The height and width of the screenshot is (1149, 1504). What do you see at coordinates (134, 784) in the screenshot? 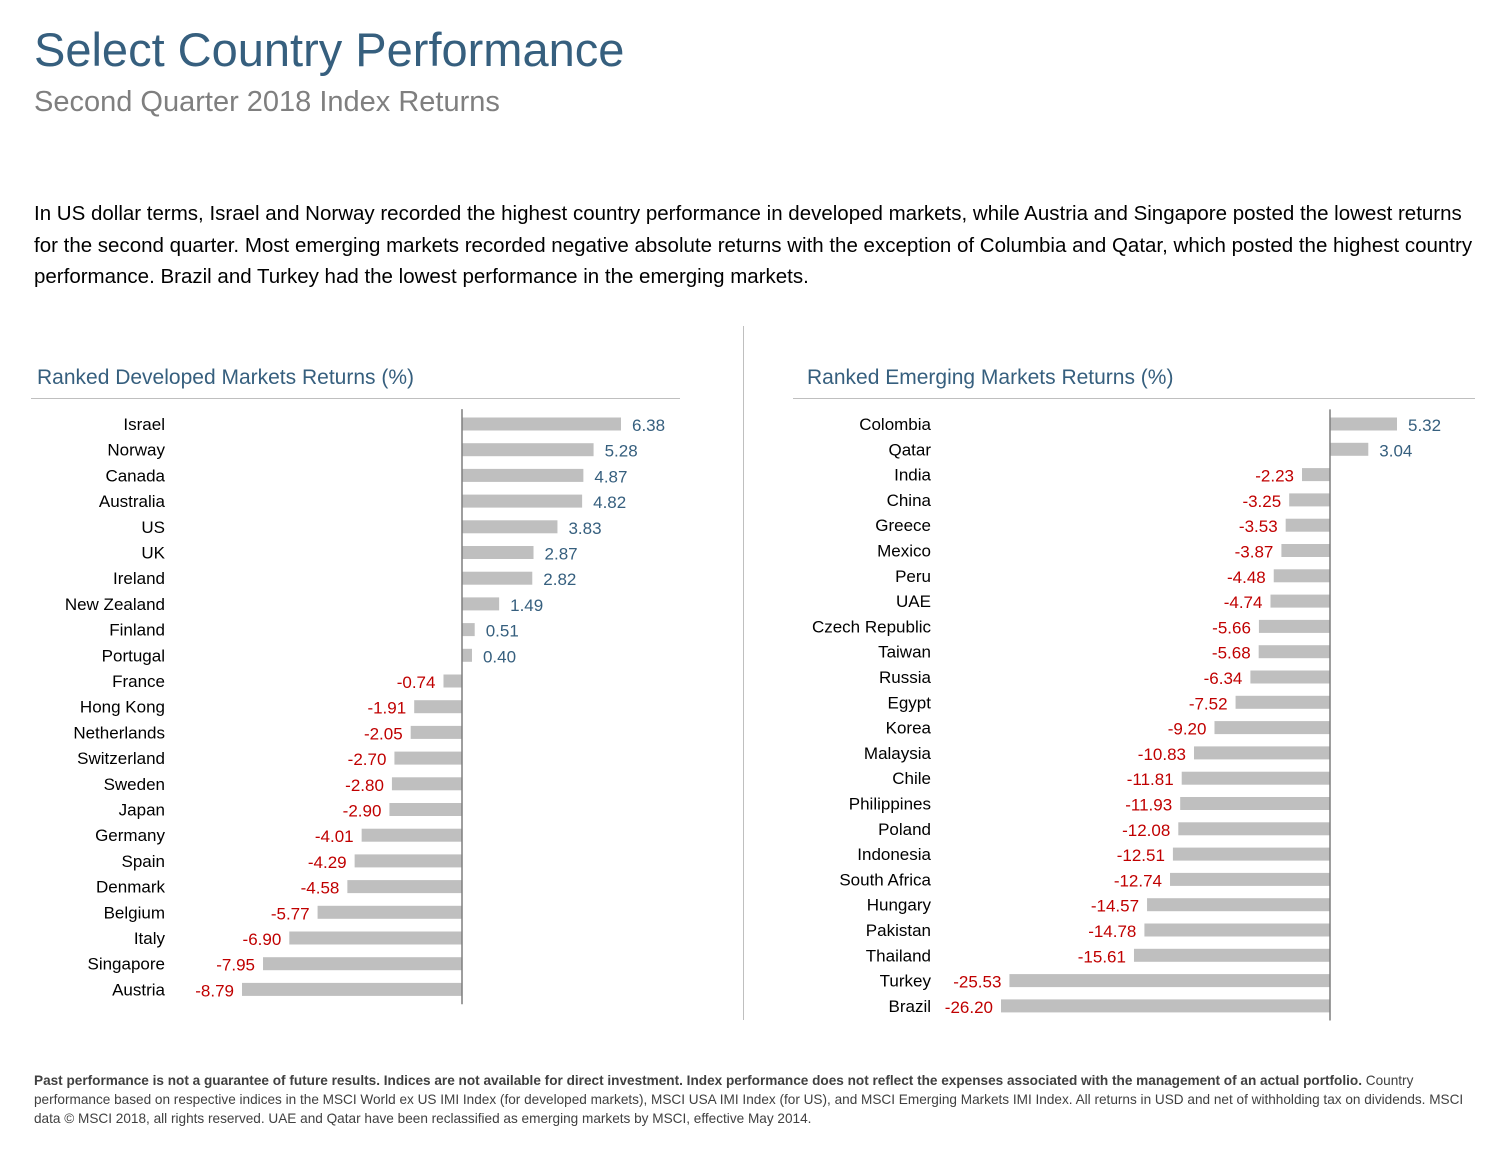
I see `developed-category-label: Sweden` at bounding box center [134, 784].